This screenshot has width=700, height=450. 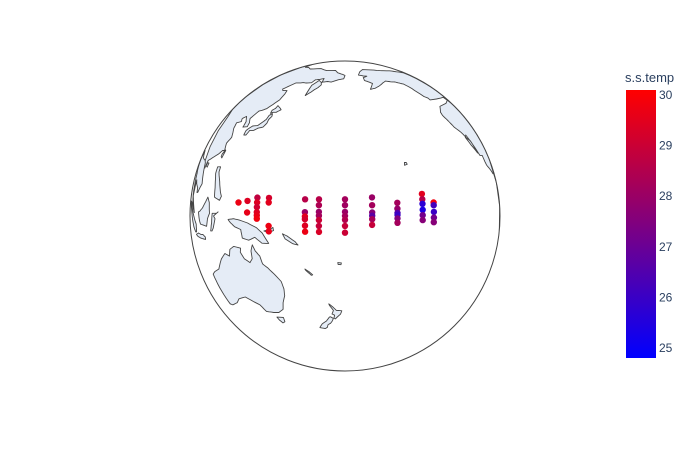 What do you see at coordinates (249, 278) in the screenshot?
I see `australia-landmass` at bounding box center [249, 278].